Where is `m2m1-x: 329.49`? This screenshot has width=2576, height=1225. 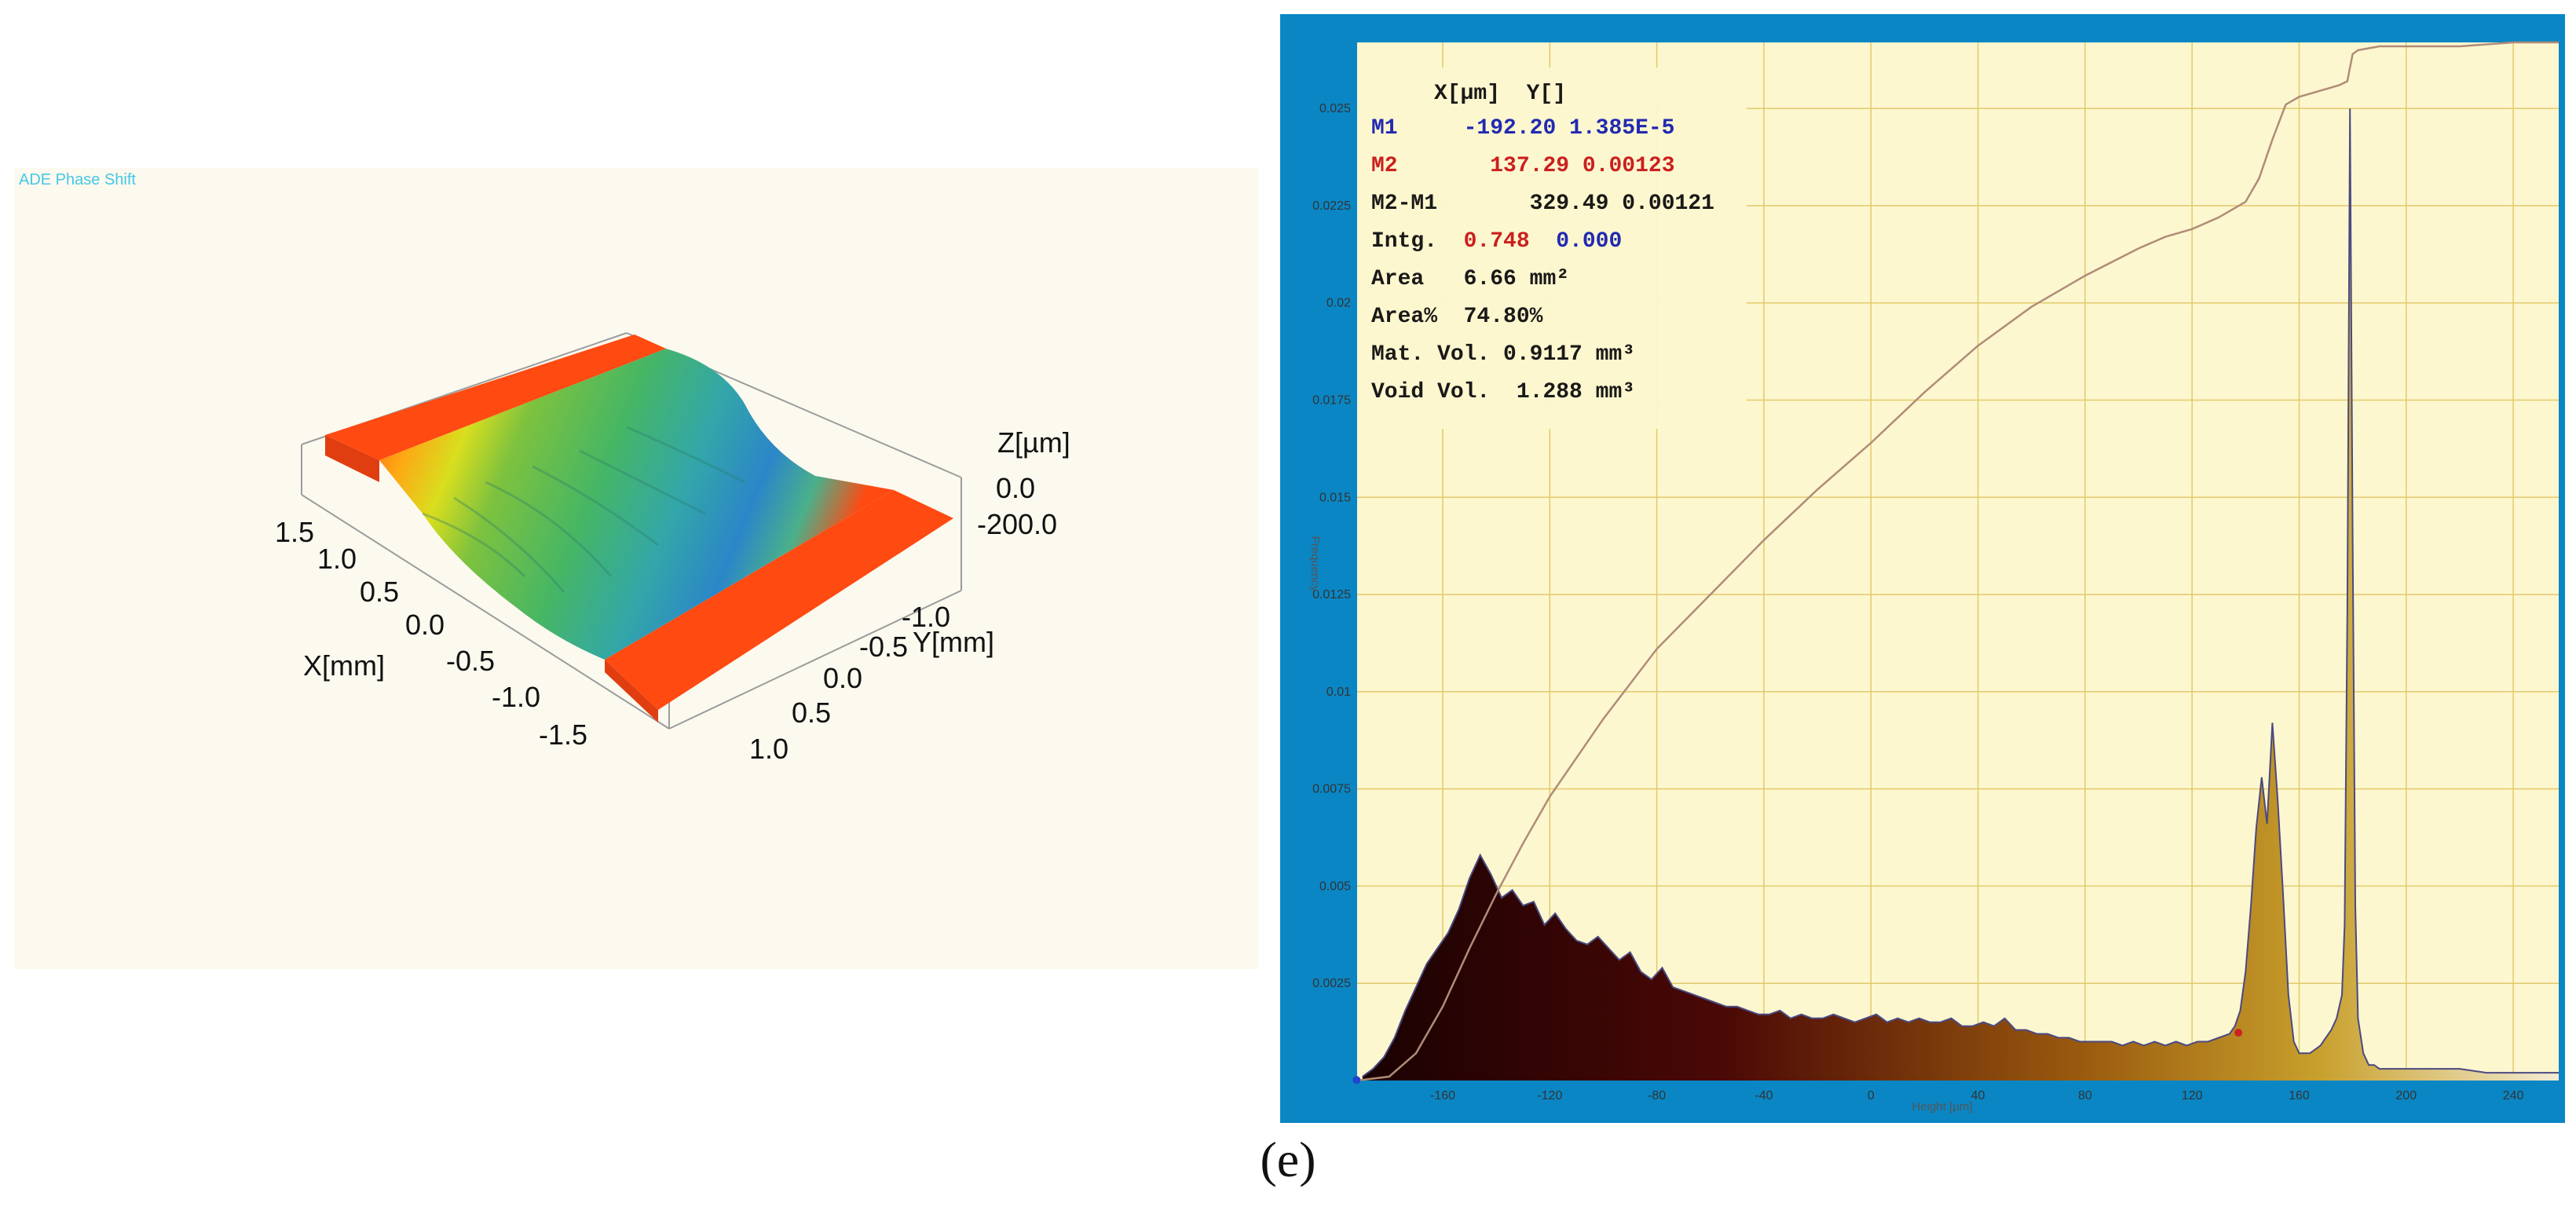 m2m1-x: 329.49 is located at coordinates (1569, 204).